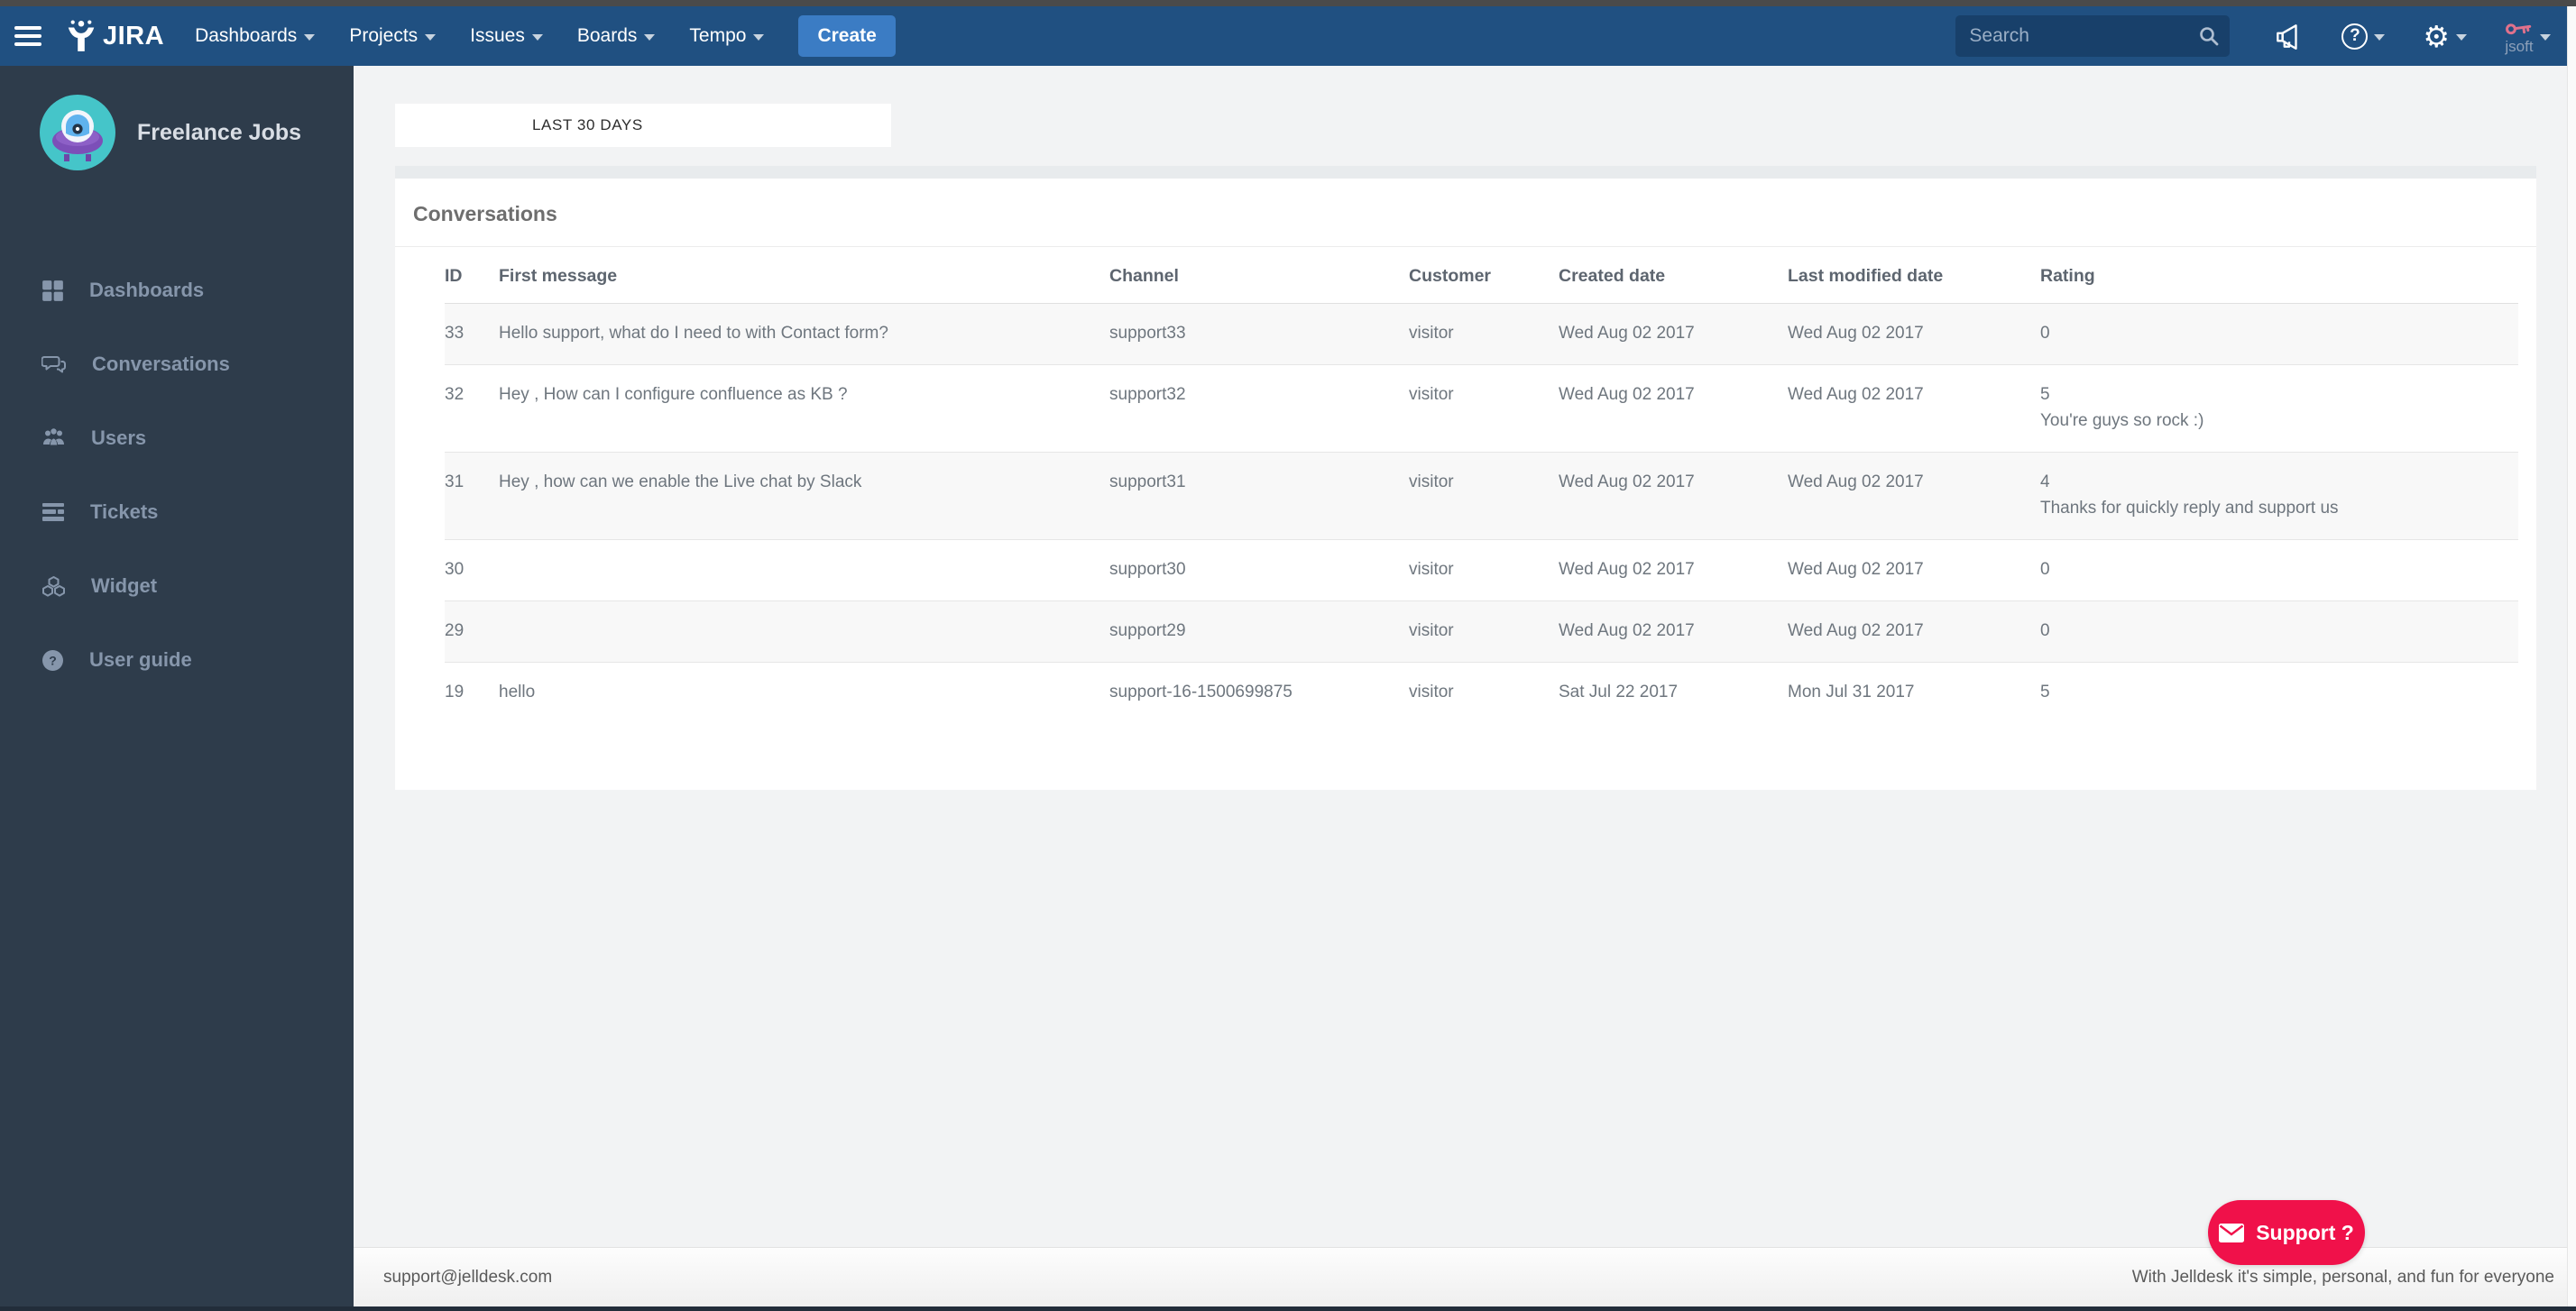 This screenshot has height=1311, width=2576. I want to click on rating-comment: Thanks for quickly reply and support us, so click(2189, 508).